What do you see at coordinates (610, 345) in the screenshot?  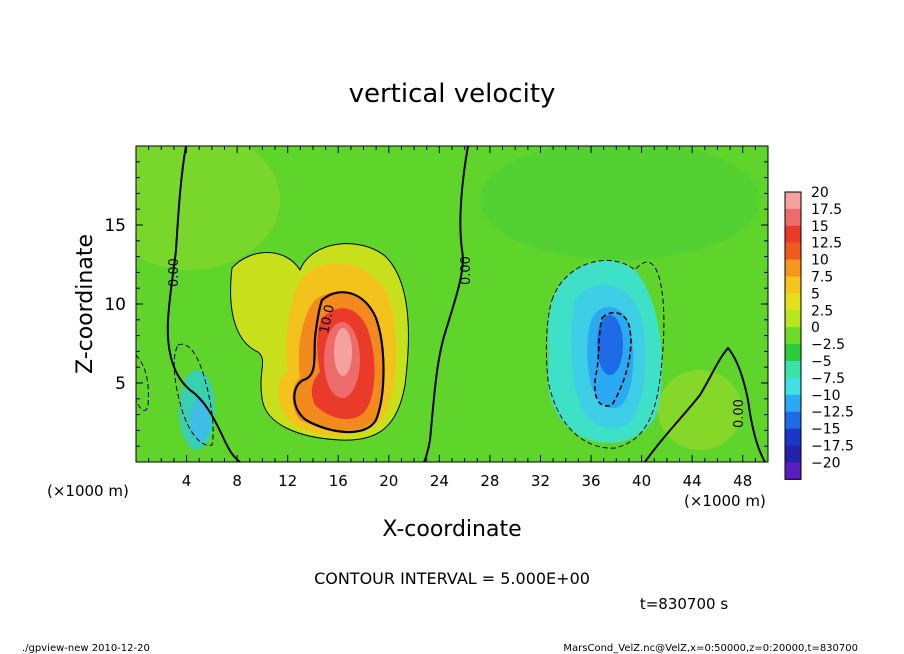 I see `downdraft-core` at bounding box center [610, 345].